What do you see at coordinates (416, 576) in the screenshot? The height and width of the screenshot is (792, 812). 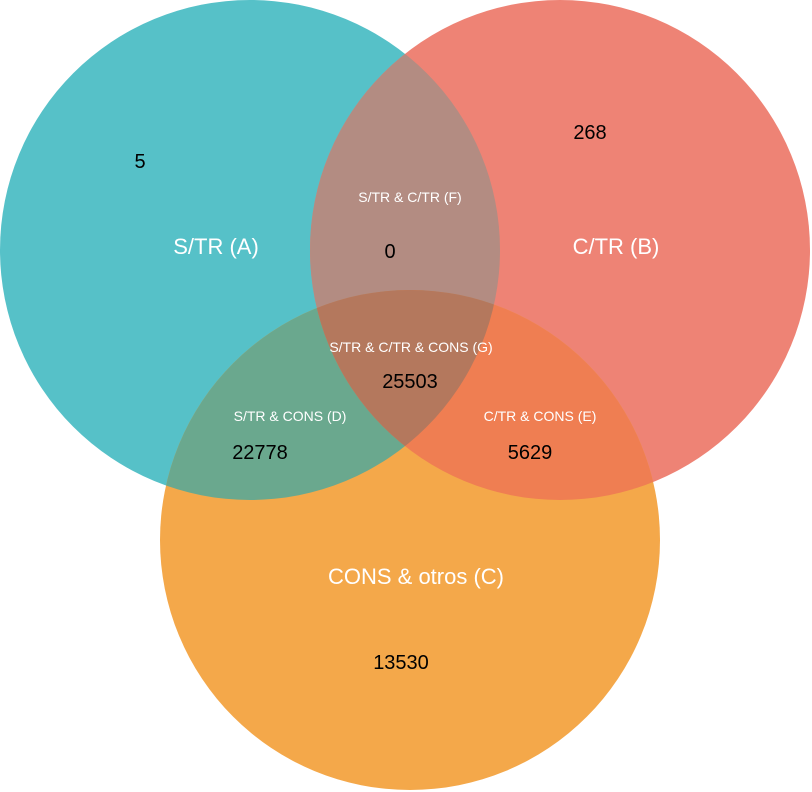 I see `set-c-label: CONS & otros (C)` at bounding box center [416, 576].